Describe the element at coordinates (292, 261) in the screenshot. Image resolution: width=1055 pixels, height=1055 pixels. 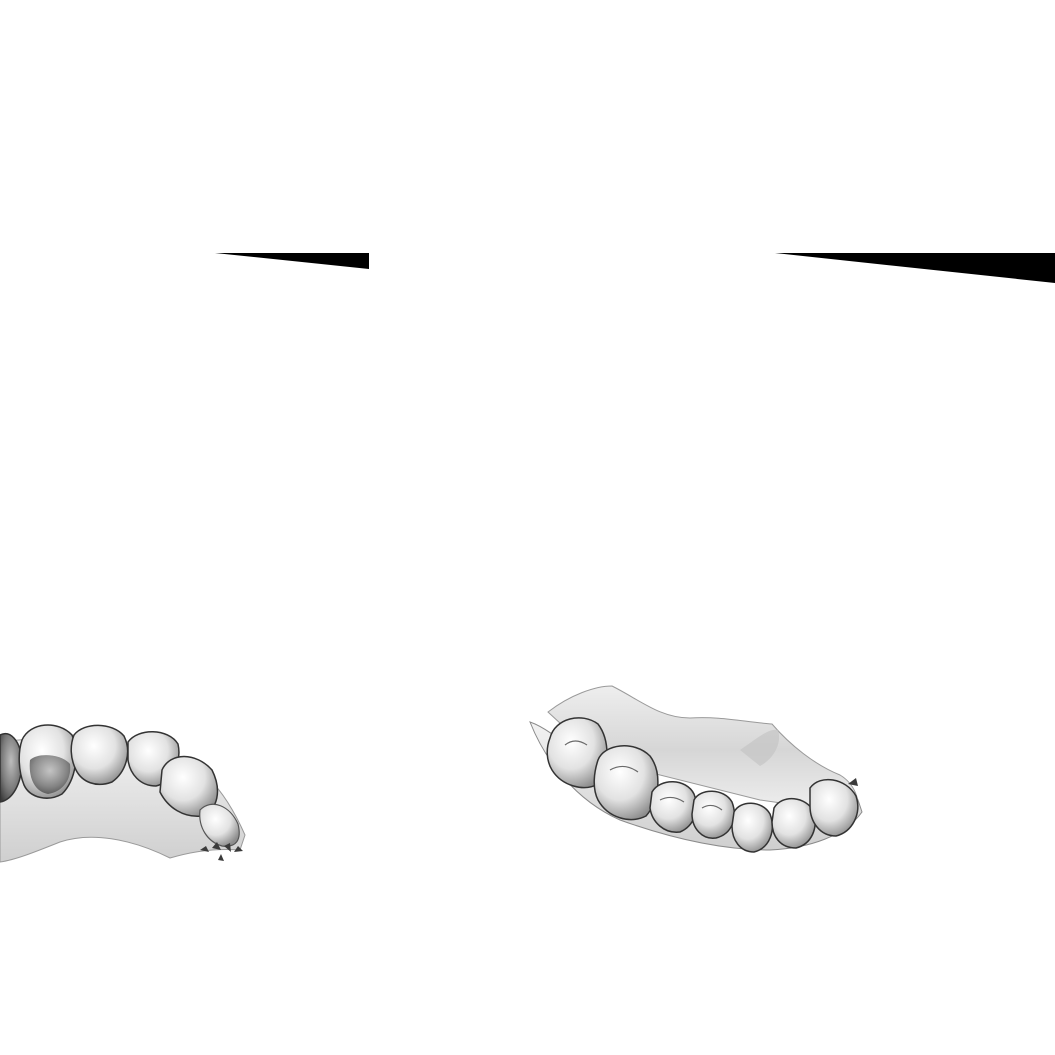
I see `left-wedge-shape` at that location.